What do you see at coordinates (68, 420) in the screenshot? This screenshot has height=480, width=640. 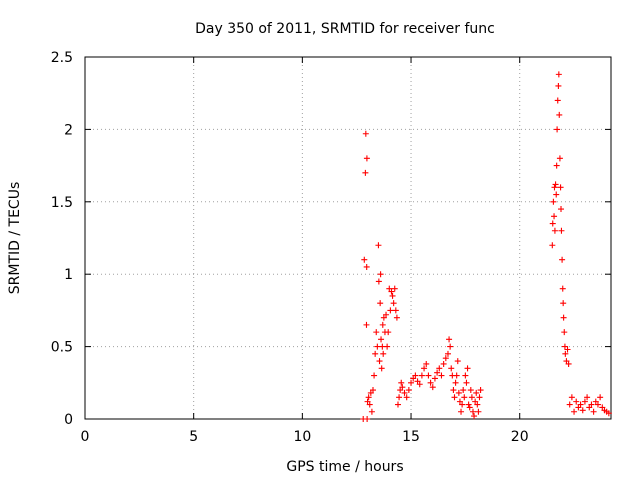 I see `y-tick-label: 0` at bounding box center [68, 420].